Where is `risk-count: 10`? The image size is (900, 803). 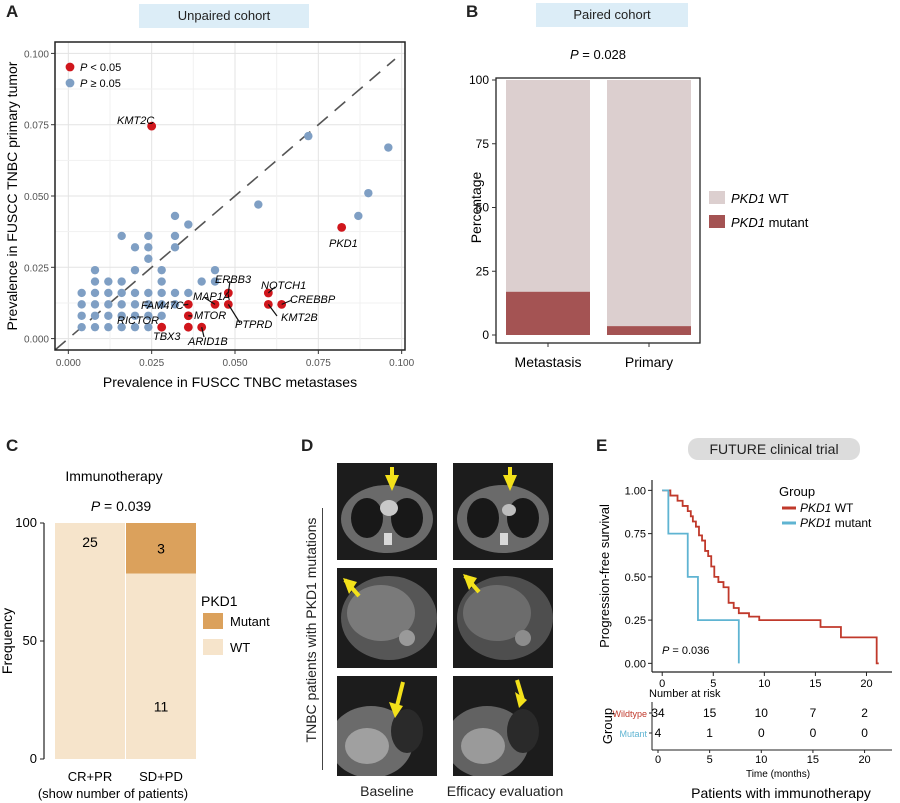
risk-count: 10 is located at coordinates (762, 713).